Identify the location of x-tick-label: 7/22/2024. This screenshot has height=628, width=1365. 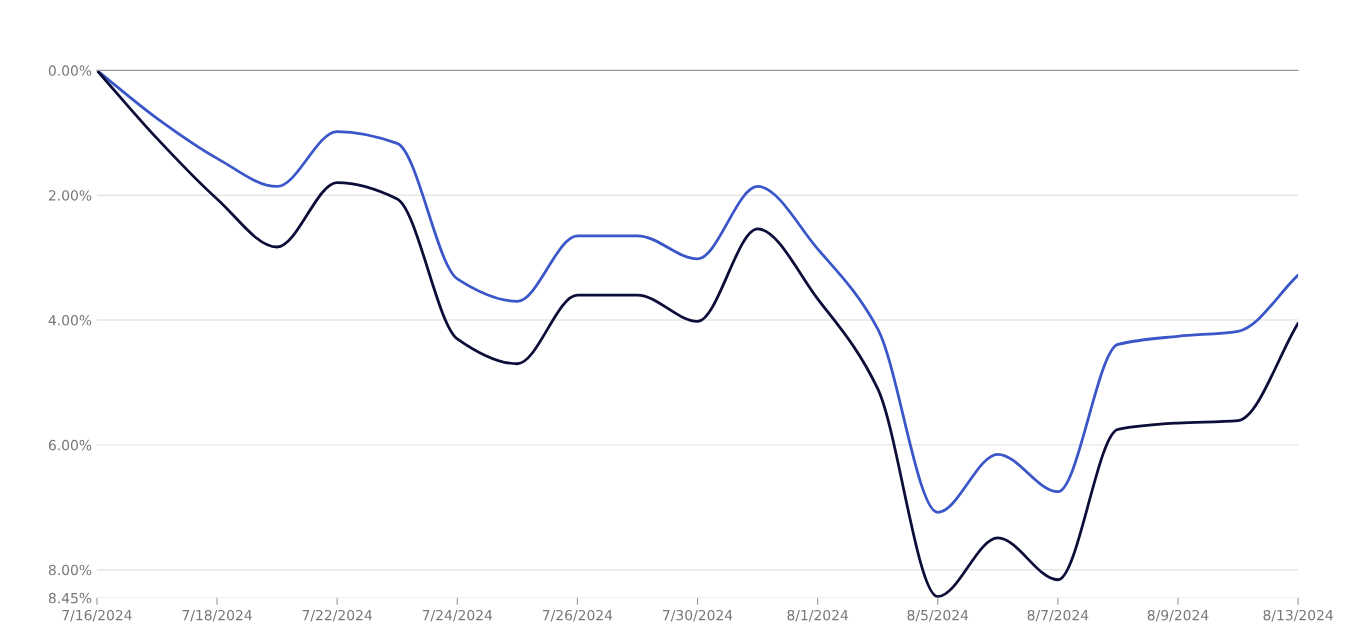
(337, 615).